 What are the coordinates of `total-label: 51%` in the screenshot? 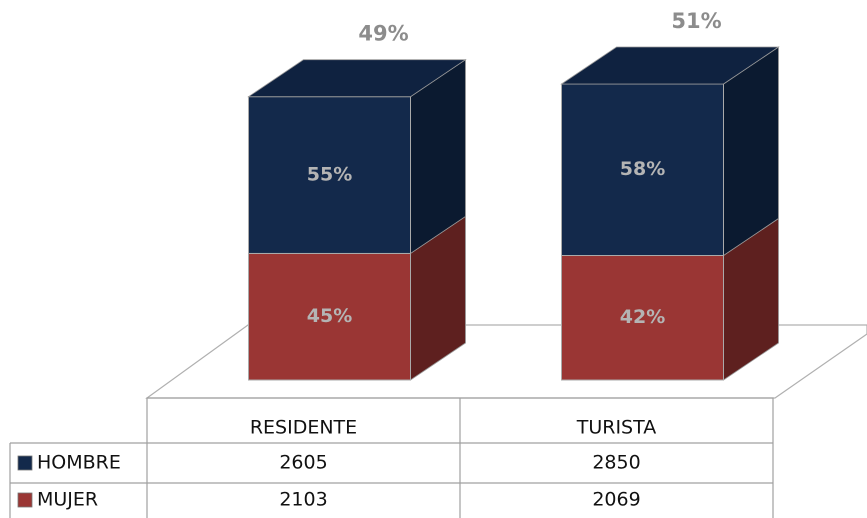 It's located at (696, 21).